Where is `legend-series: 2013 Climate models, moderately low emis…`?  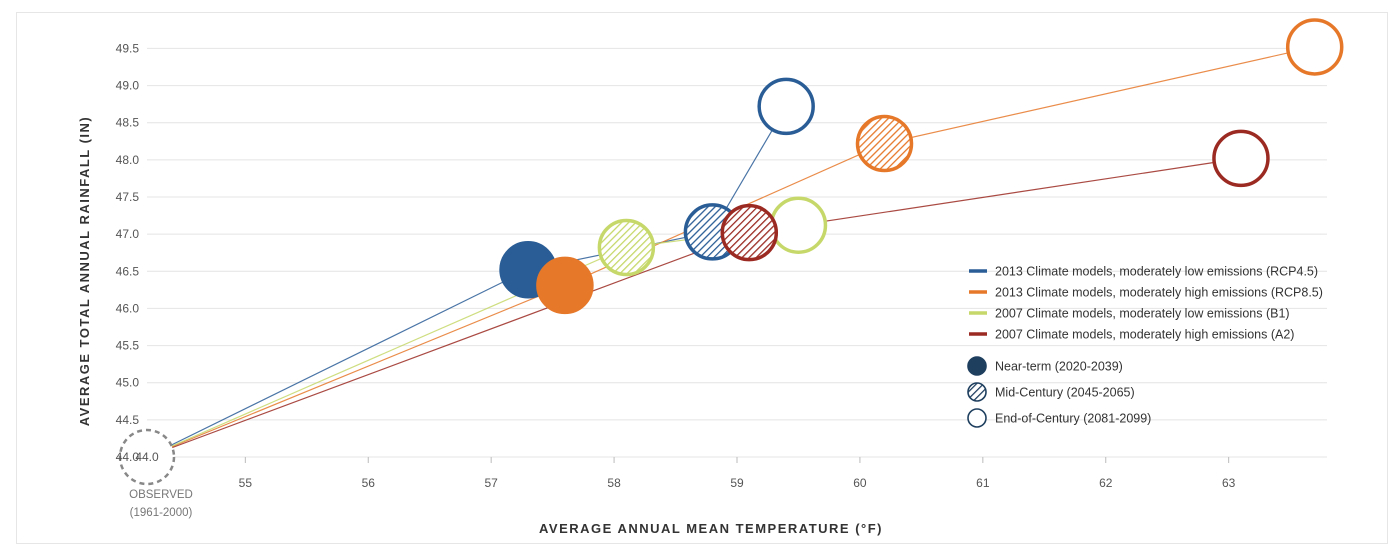
legend-series: 2013 Climate models, moderately low emis… is located at coordinates (1146, 303).